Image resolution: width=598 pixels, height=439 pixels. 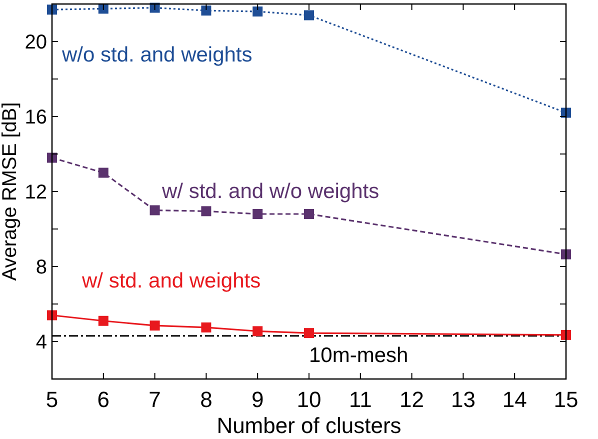 What do you see at coordinates (514, 399) in the screenshot?
I see `x-tick-label: 14` at bounding box center [514, 399].